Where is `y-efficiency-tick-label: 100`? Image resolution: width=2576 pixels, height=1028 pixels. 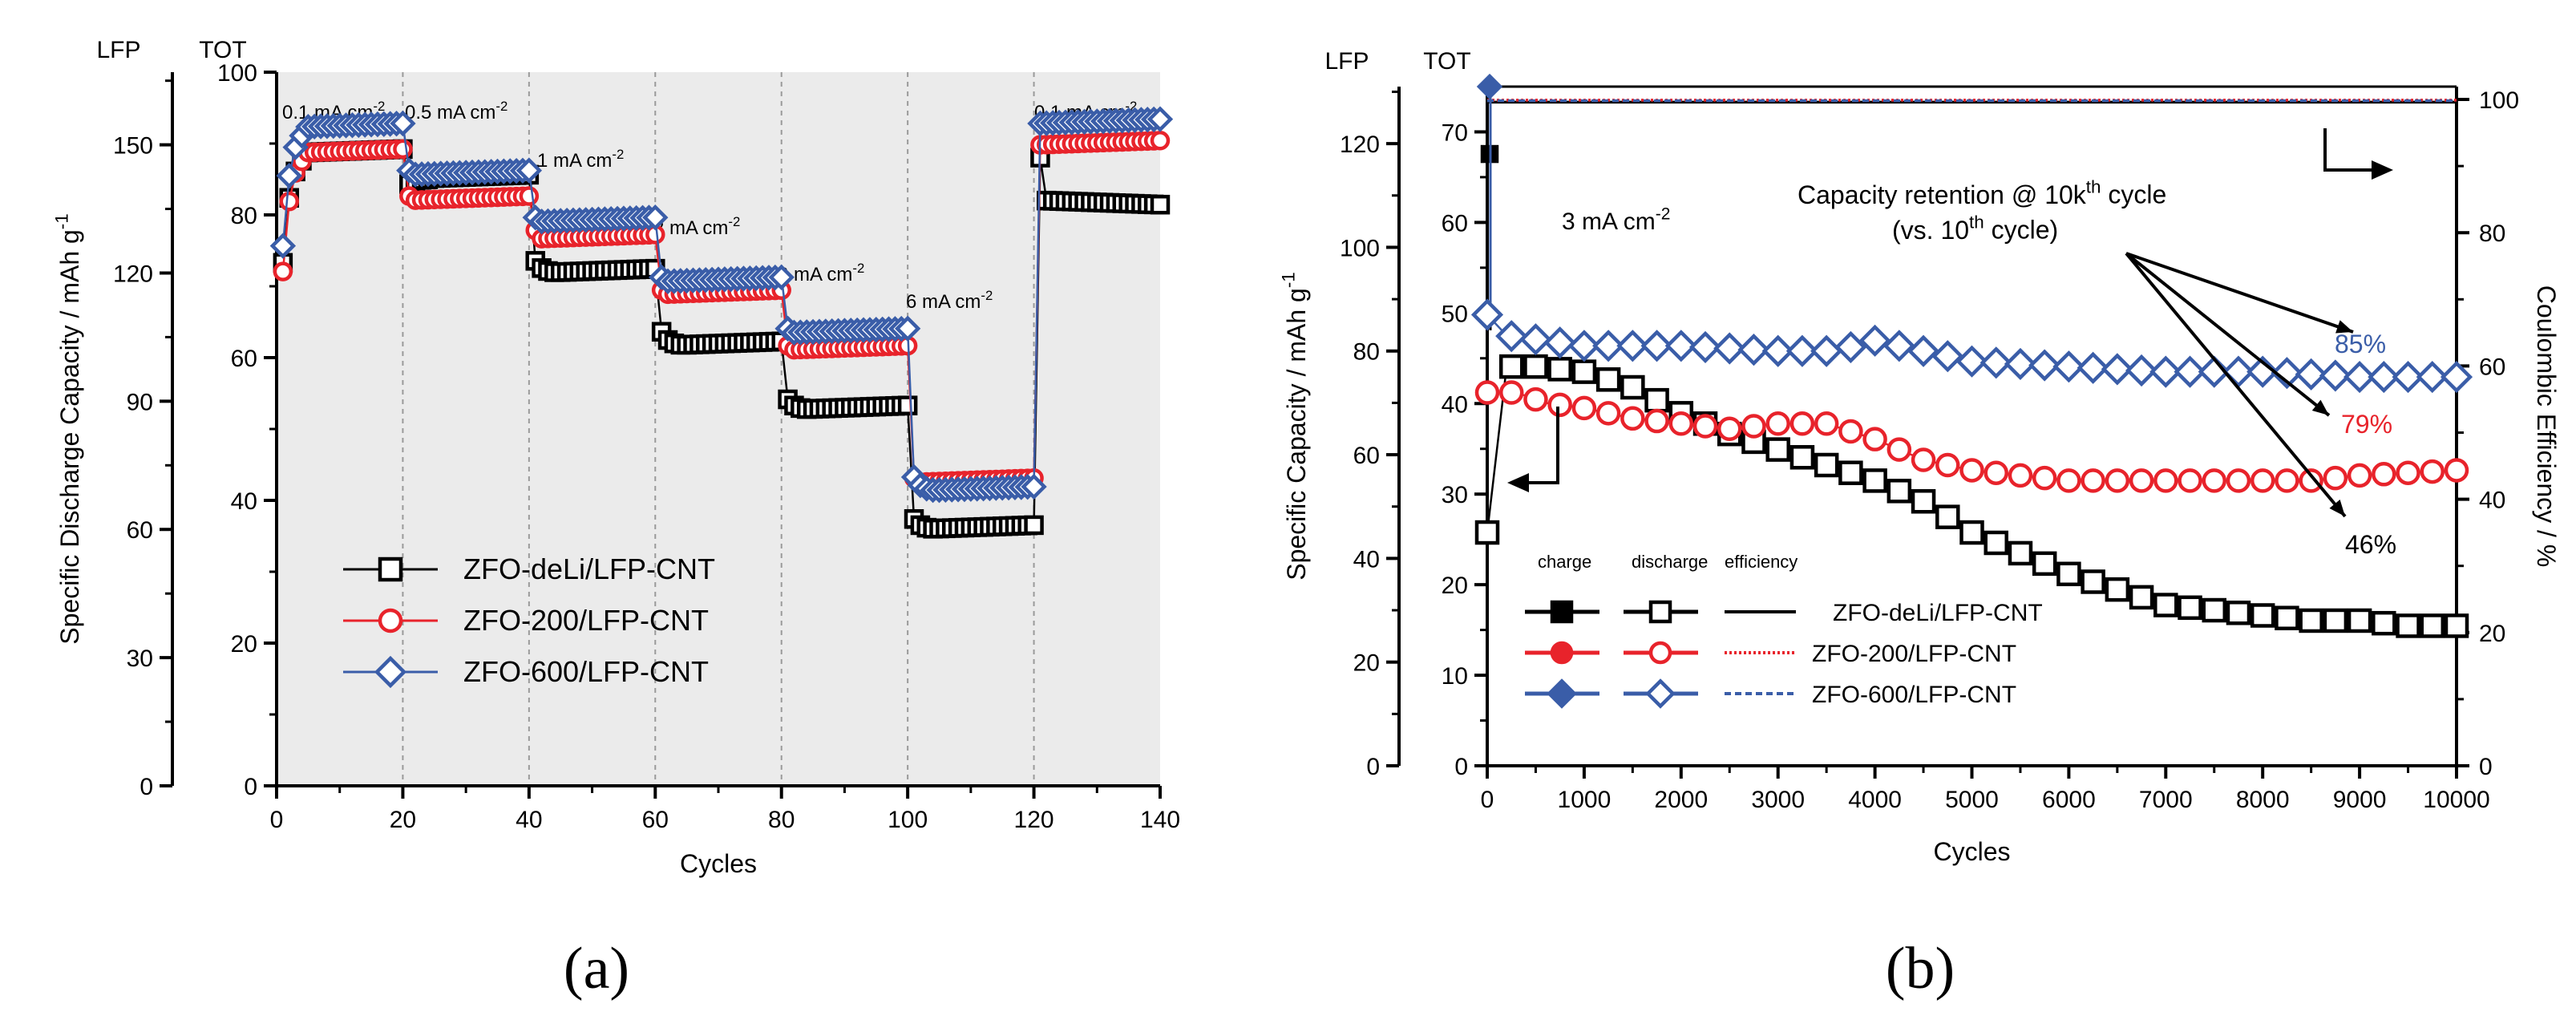 y-efficiency-tick-label: 100 is located at coordinates (2499, 100).